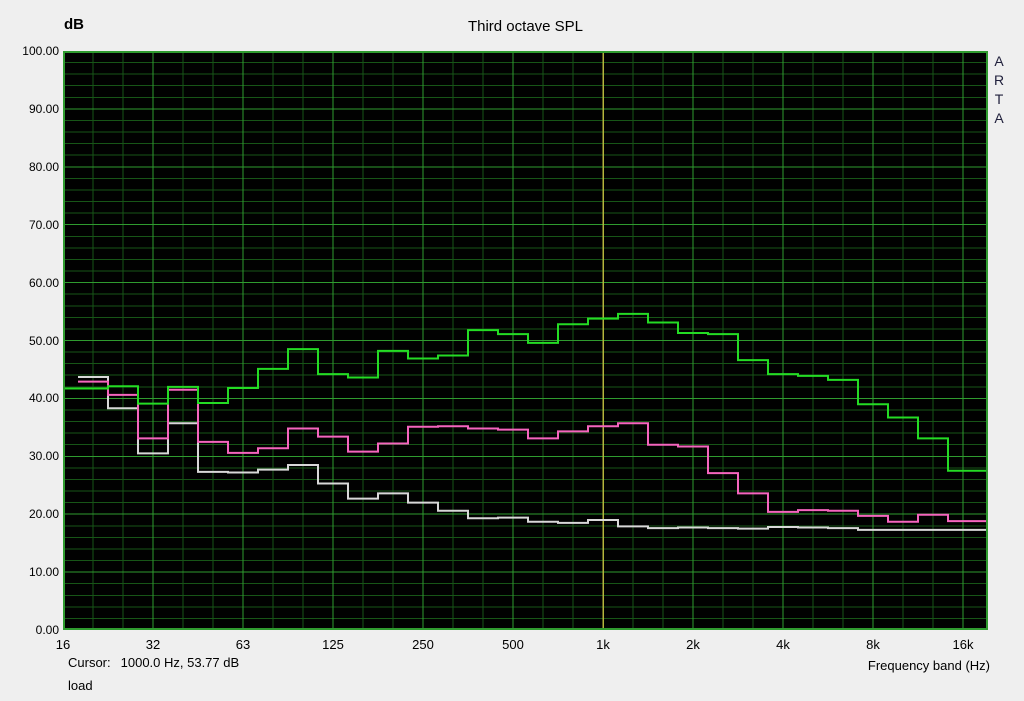 The height and width of the screenshot is (701, 1024). What do you see at coordinates (873, 644) in the screenshot?
I see `x-tick-label: 8k` at bounding box center [873, 644].